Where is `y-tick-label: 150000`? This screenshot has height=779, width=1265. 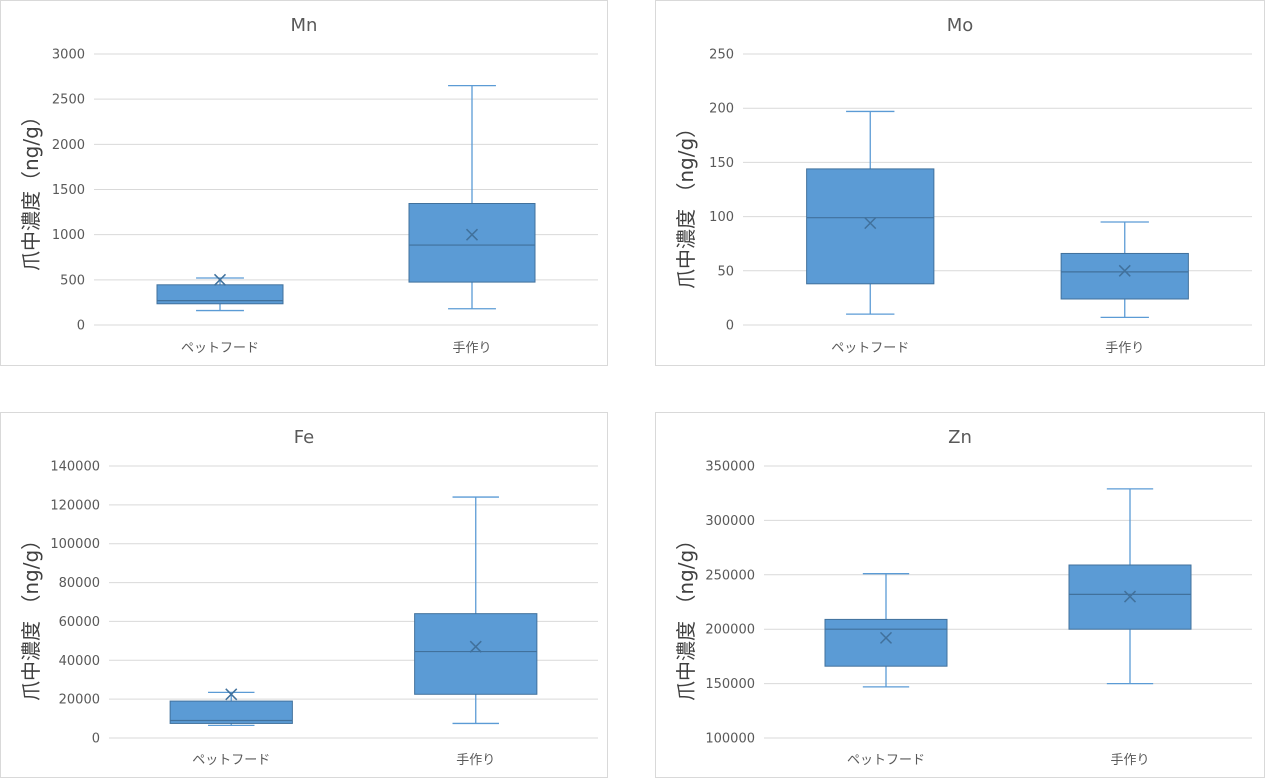 y-tick-label: 150000 is located at coordinates (730, 684).